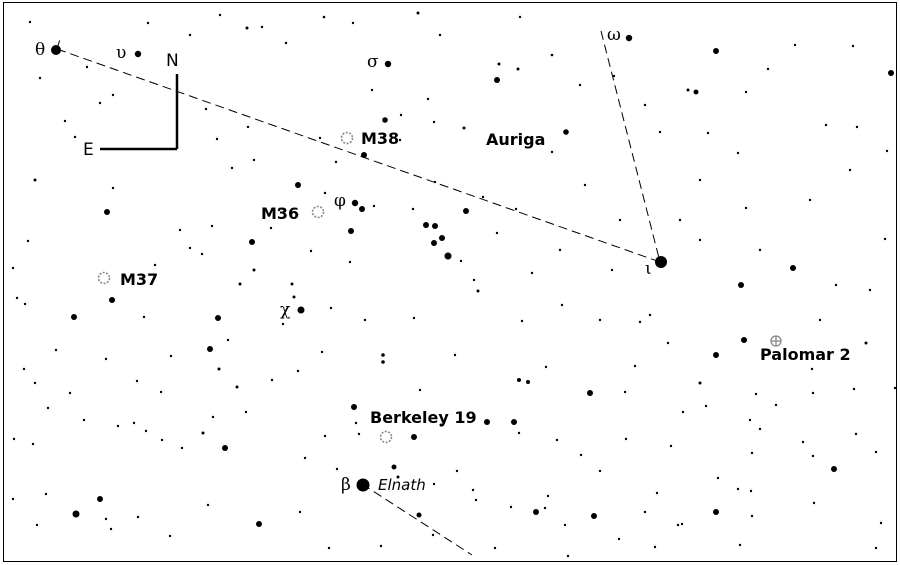 The height and width of the screenshot is (565, 900). What do you see at coordinates (139, 279) in the screenshot?
I see `label-m37: M37` at bounding box center [139, 279].